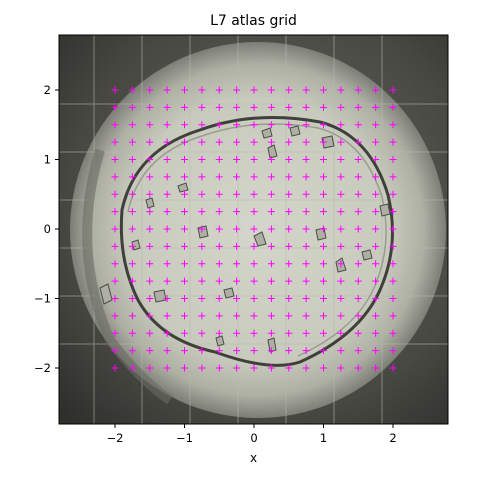 This screenshot has height=480, width=480. I want to click on y-tick-label: −2, so click(42, 368).